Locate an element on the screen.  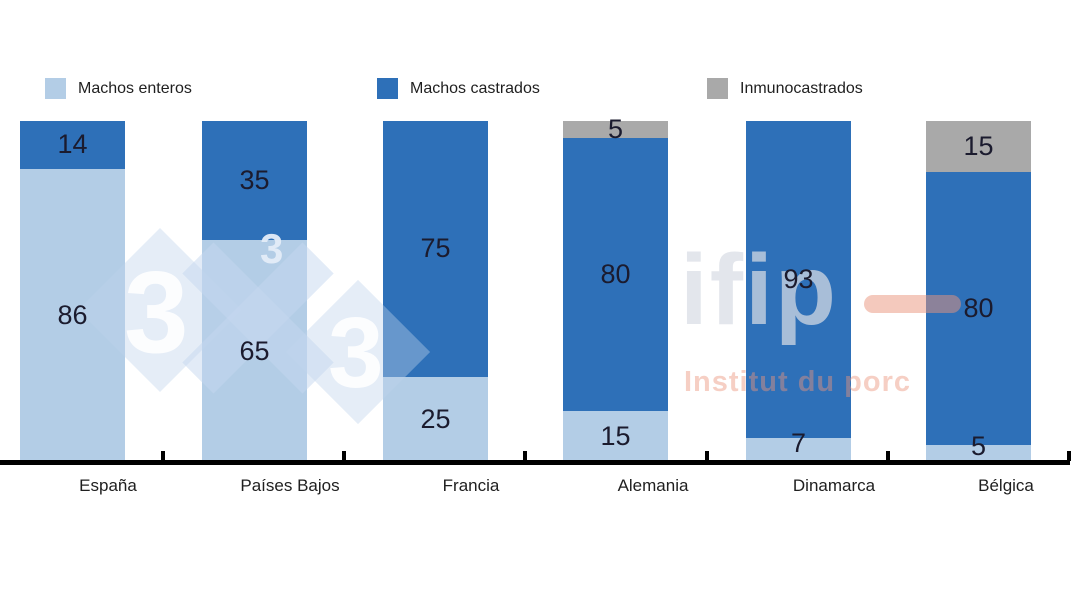
bar-segment: 7 is located at coordinates (798, 445).